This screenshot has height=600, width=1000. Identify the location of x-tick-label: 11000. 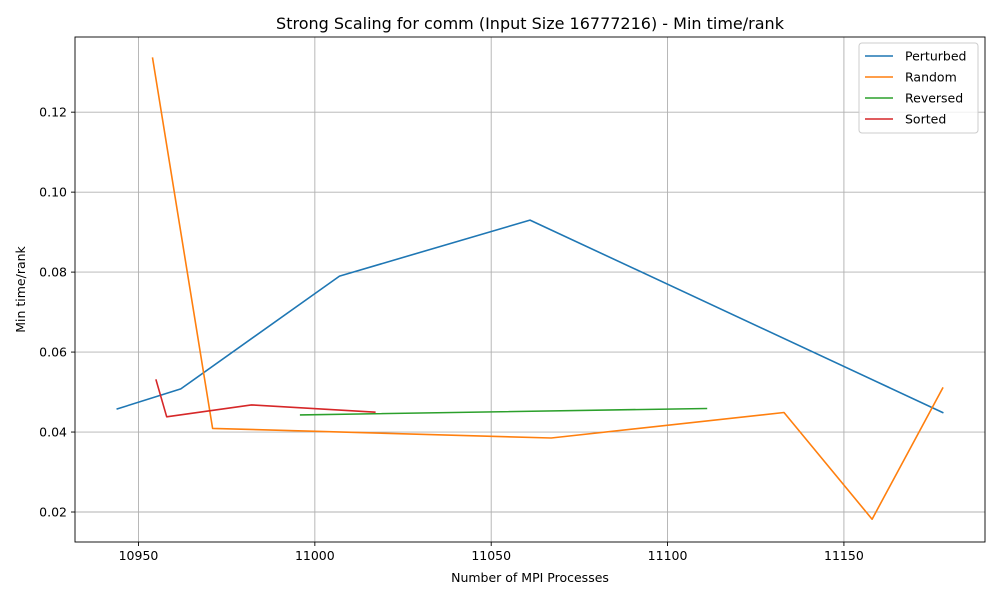
(315, 555).